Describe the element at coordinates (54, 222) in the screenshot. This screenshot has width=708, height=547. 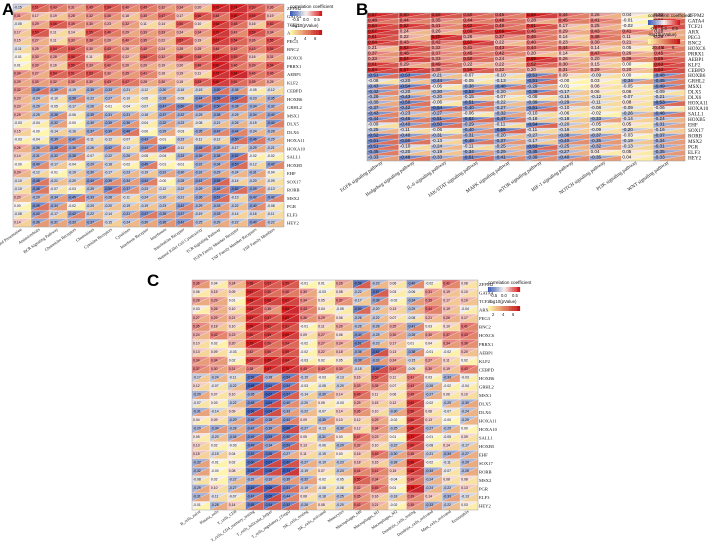
I see `heatmap-cell-label: -0.31` at that location.